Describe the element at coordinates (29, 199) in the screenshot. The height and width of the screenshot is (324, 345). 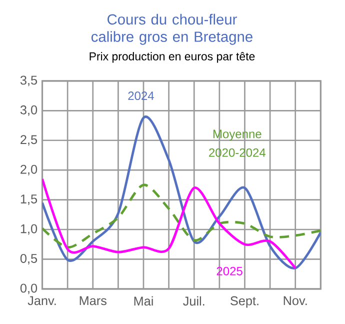
I see `y-tick-label: 1,5` at that location.